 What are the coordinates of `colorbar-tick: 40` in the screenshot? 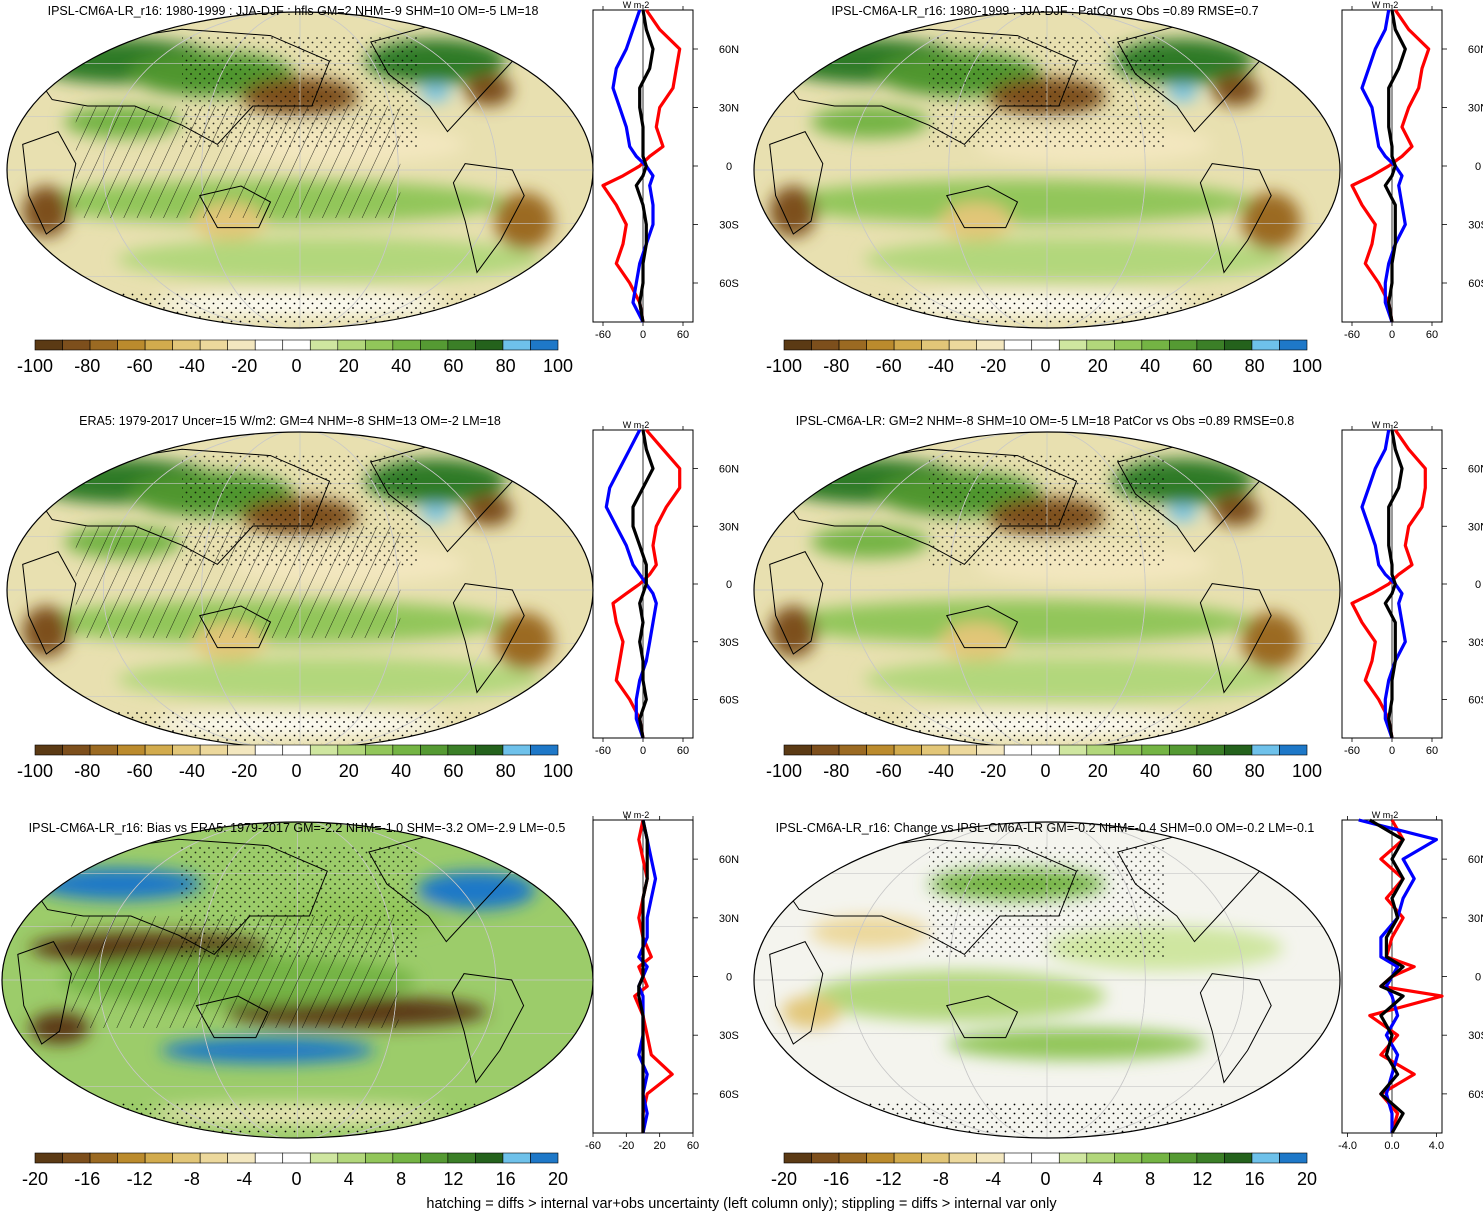 It's located at (401, 366).